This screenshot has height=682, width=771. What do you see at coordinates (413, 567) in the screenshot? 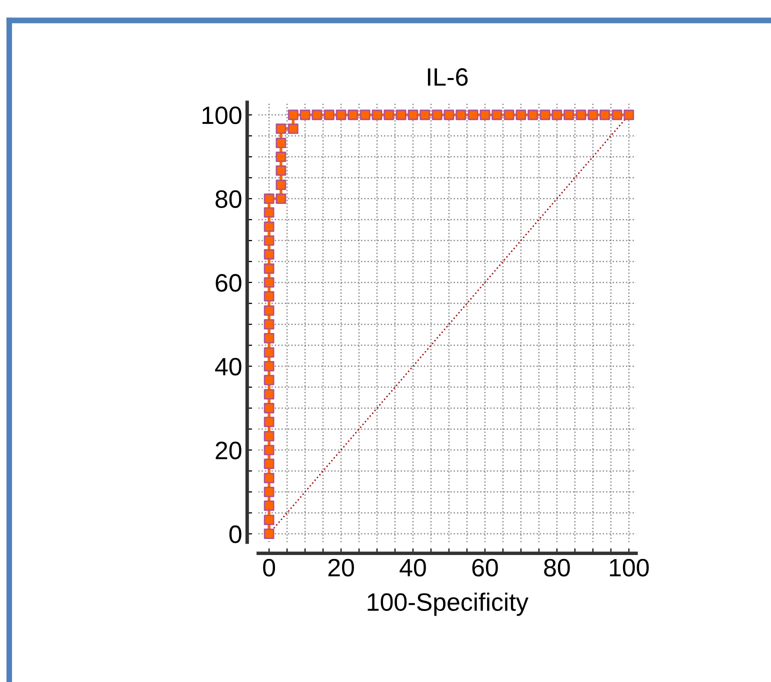
I see `x-tick-label: 40` at bounding box center [413, 567].